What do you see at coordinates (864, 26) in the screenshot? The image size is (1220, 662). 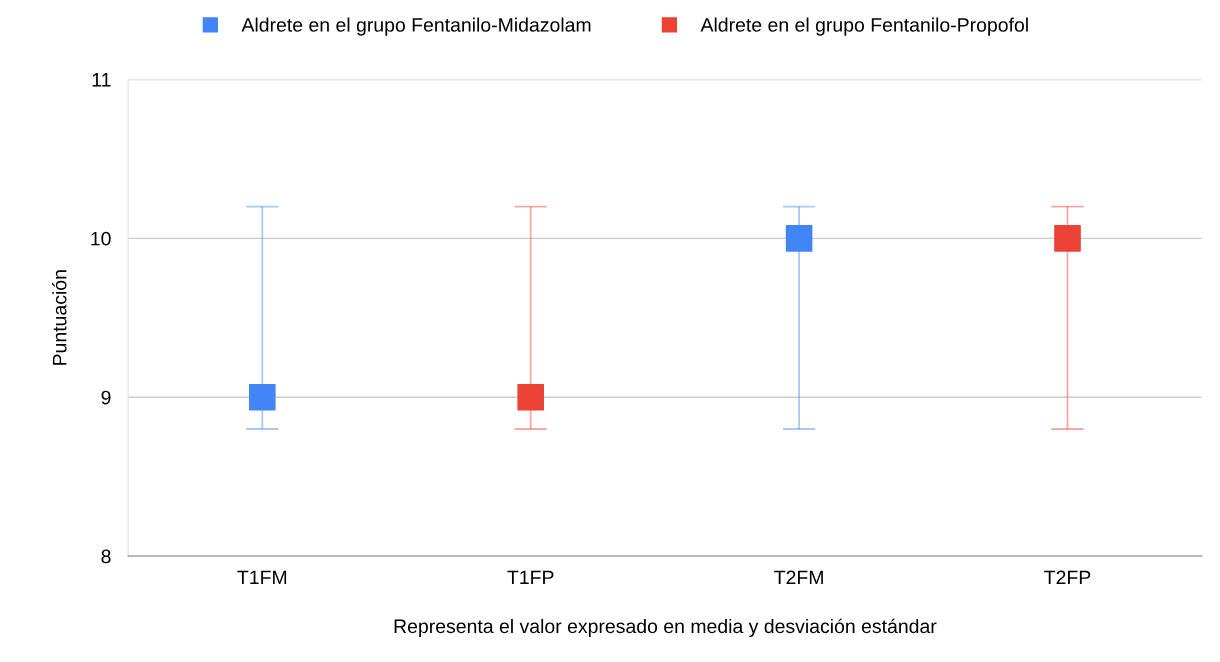 I see `legend-label: Aldrete en el grupo Fentanilo-Propofol` at bounding box center [864, 26].